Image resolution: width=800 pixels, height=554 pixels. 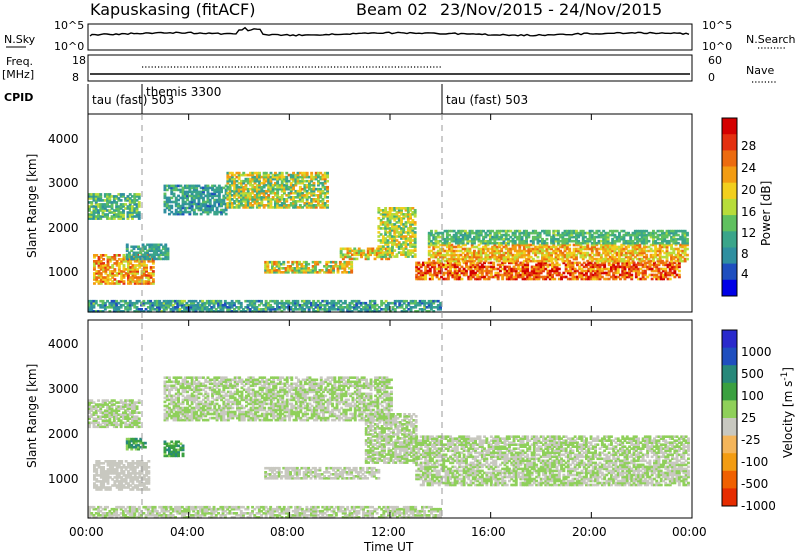 What do you see at coordinates (101, 406) in the screenshot?
I see `velocity-echo-cell` at bounding box center [101, 406].